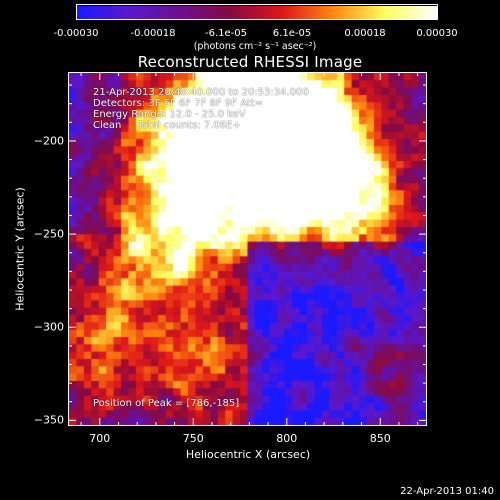 The image size is (500, 500). Describe the element at coordinates (100, 438) in the screenshot. I see `x-tick-label: 700` at that location.